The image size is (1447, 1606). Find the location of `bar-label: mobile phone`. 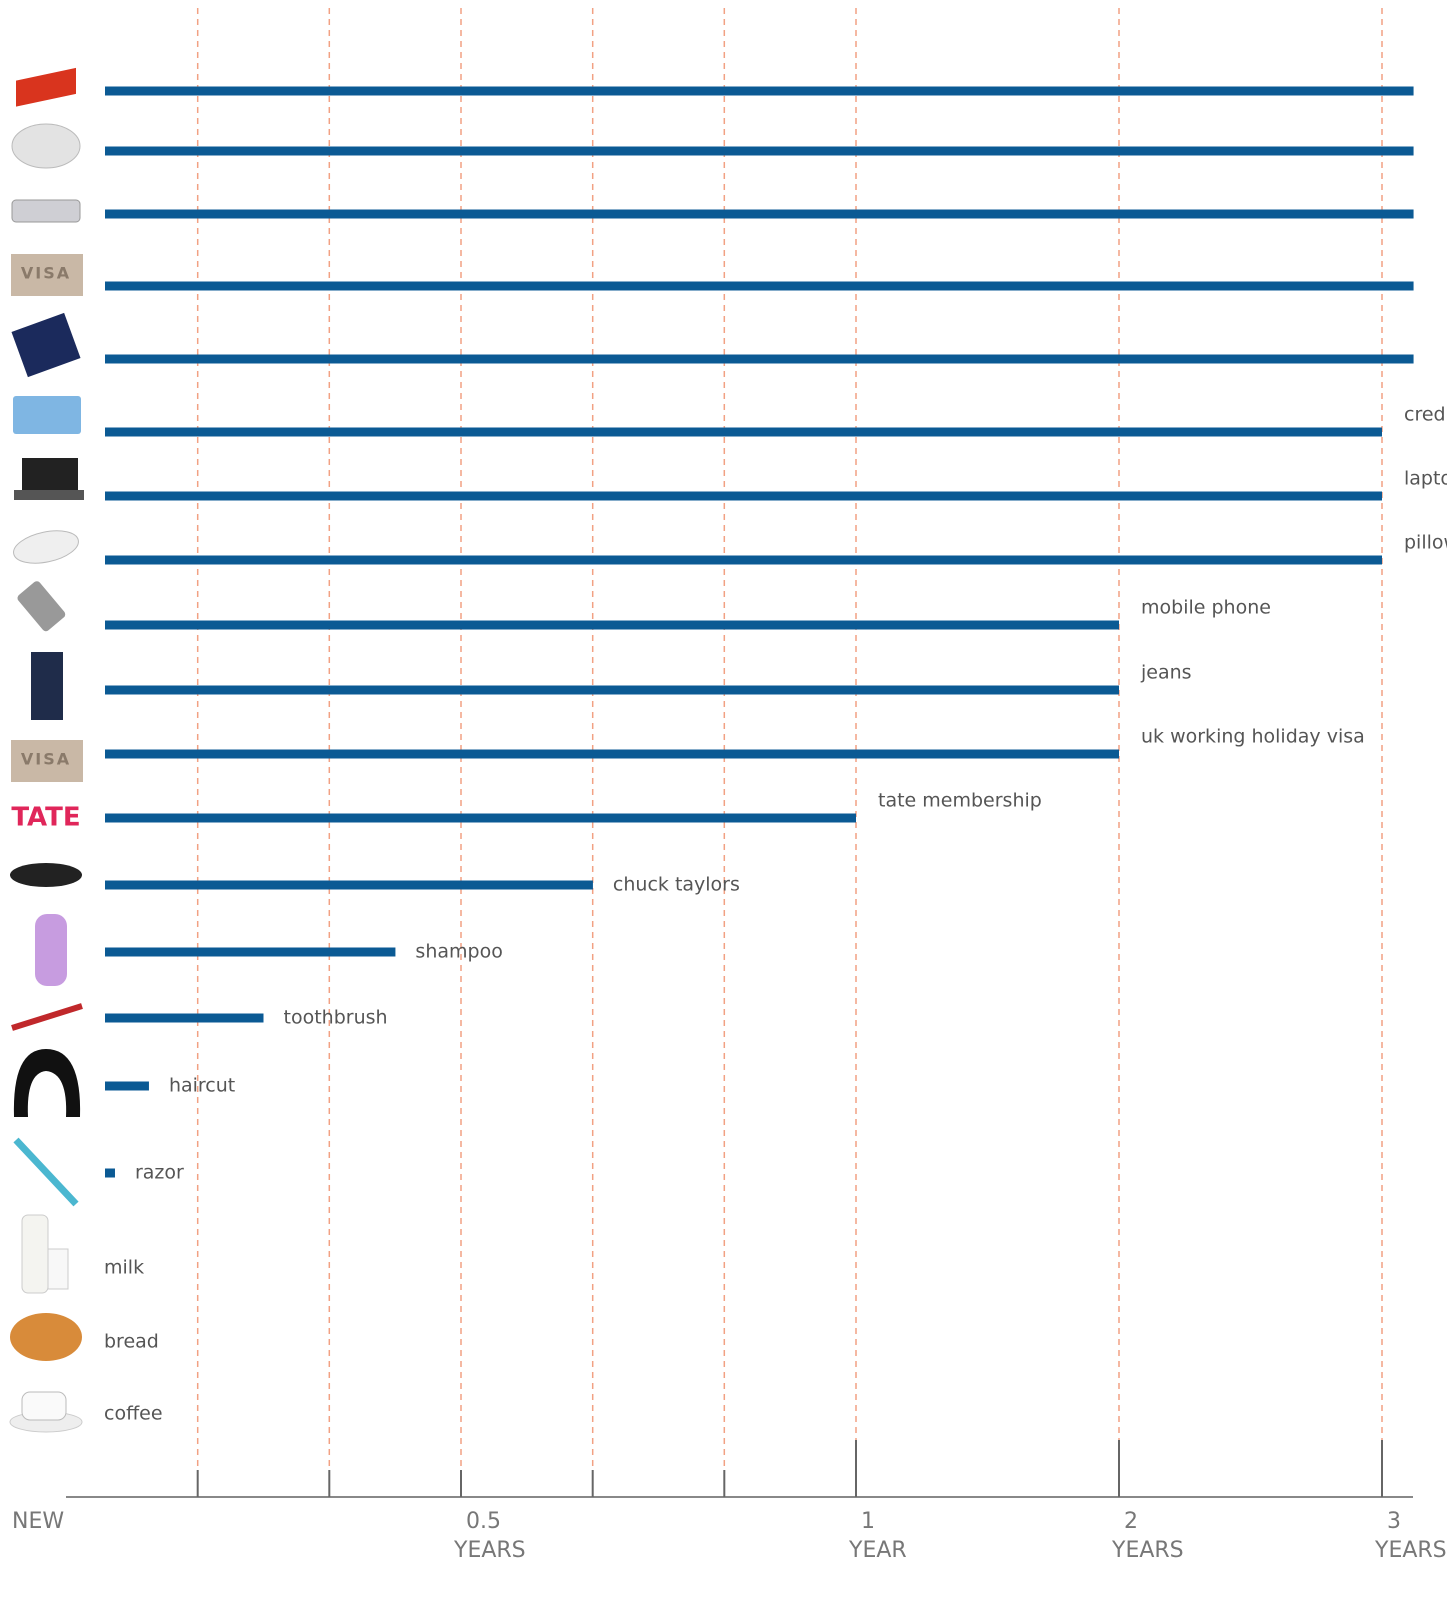

bar-label: mobile phone is located at coordinates (1206, 608).